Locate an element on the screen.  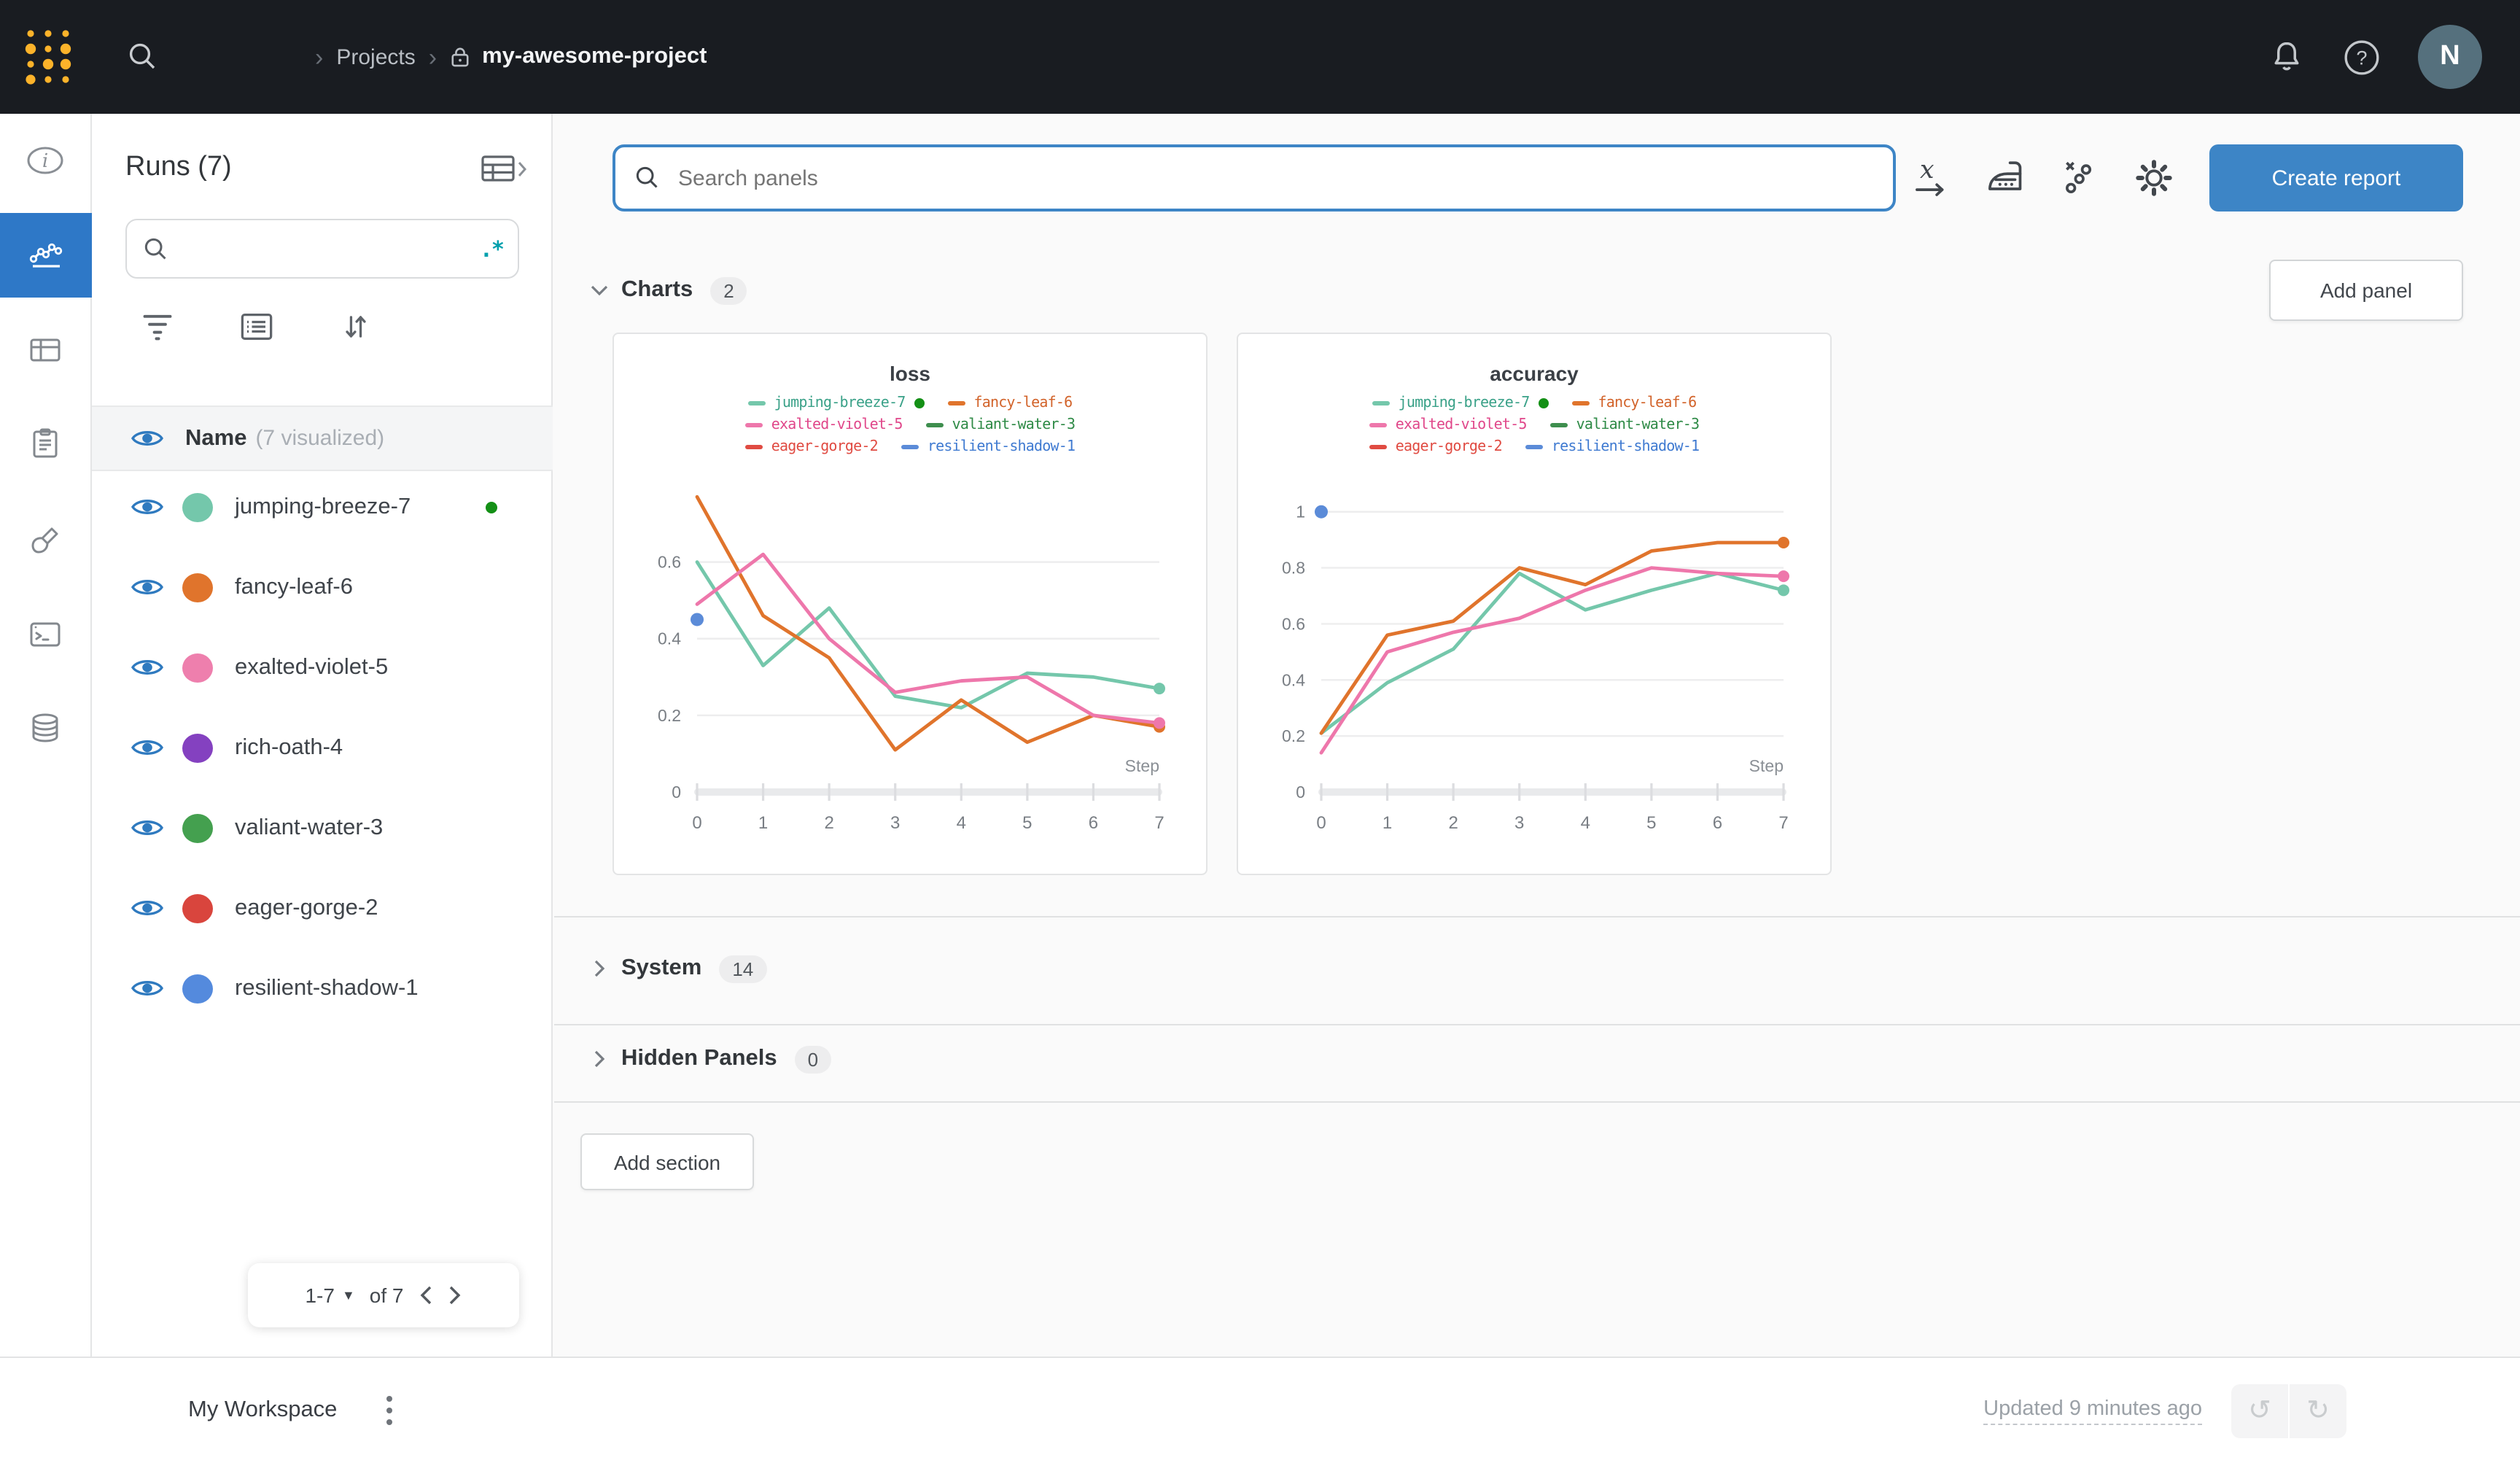
run-name: valiant-water-3 is located at coordinates (309, 827).